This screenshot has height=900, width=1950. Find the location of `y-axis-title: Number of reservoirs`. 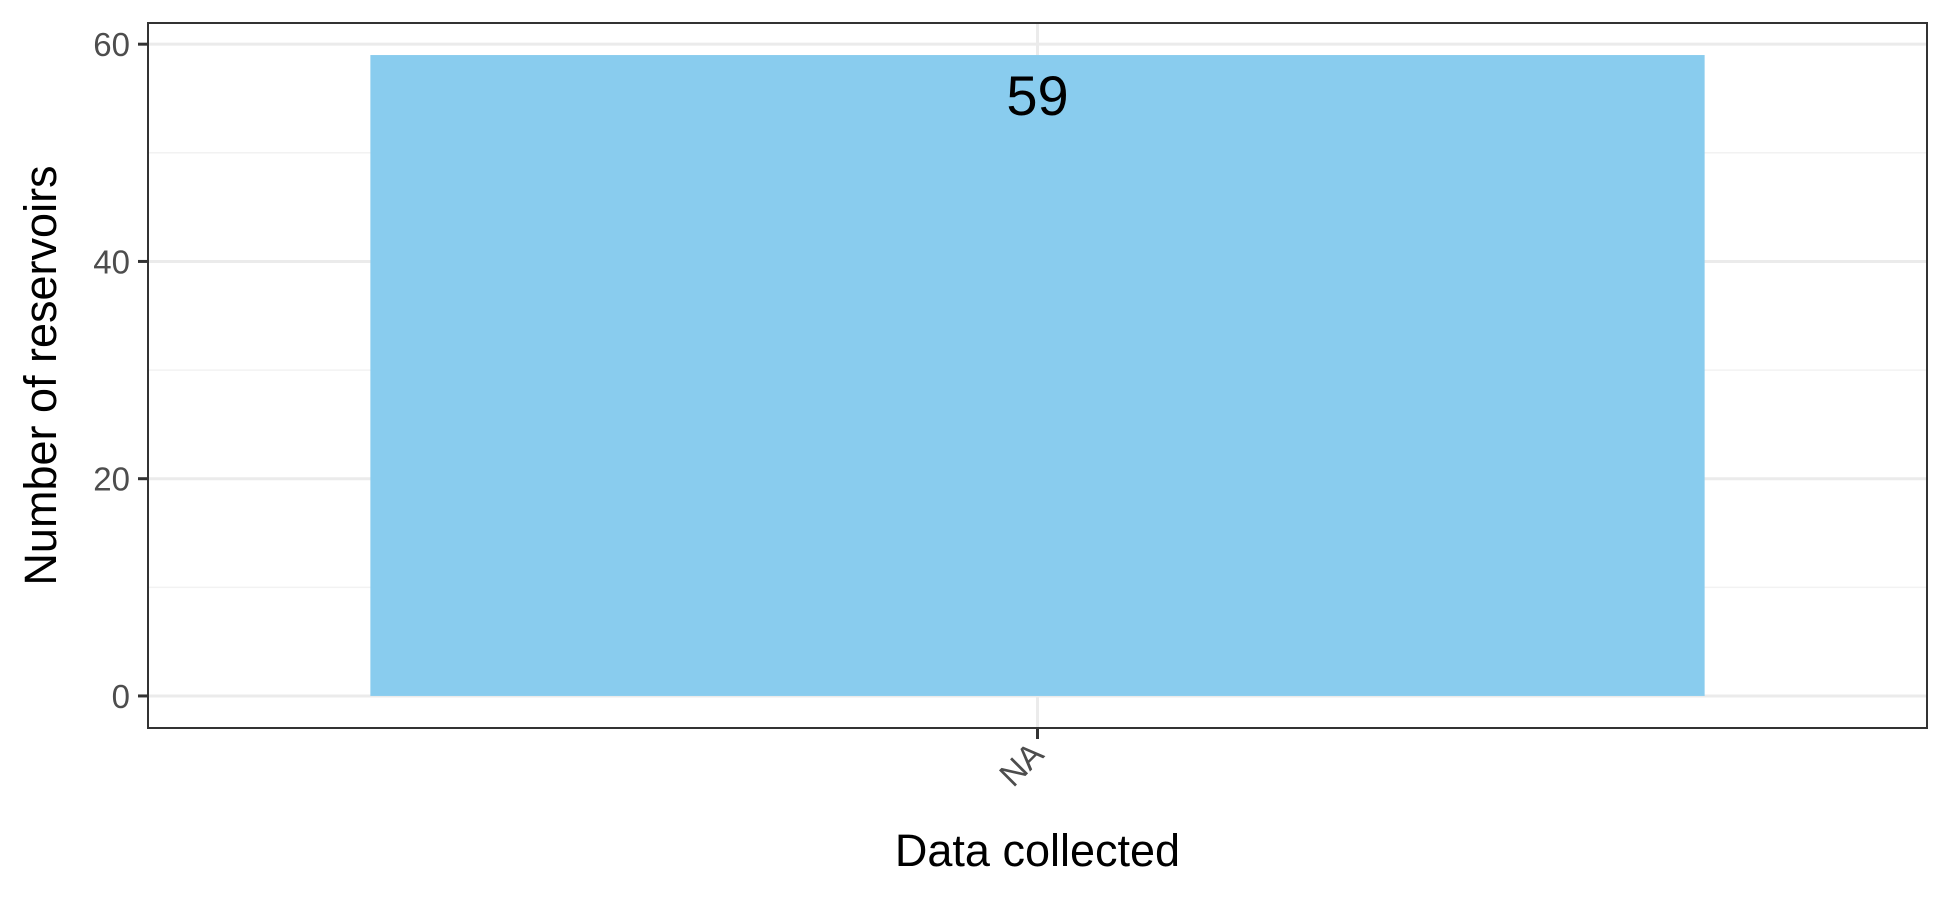

y-axis-title: Number of reservoirs is located at coordinates (40, 375).